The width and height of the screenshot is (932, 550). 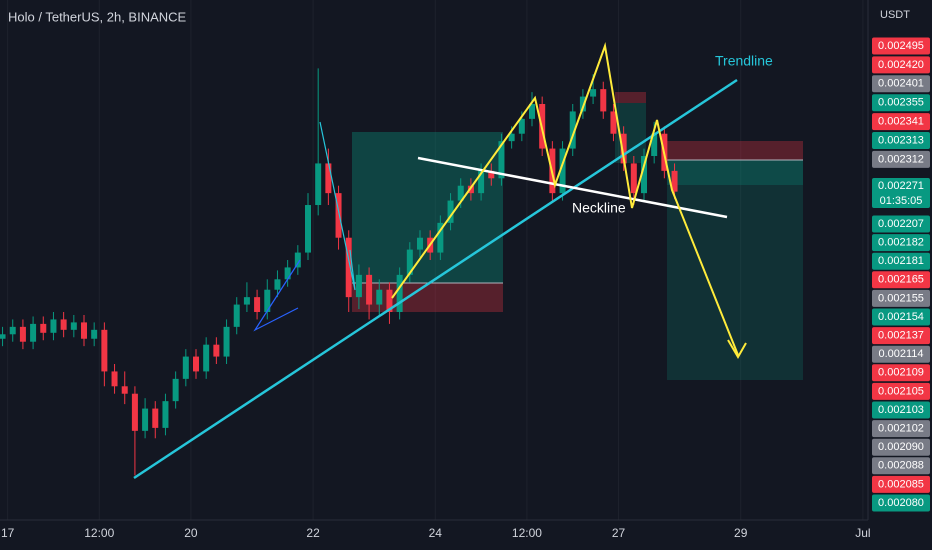 I want to click on price-label: 0.002495, so click(x=901, y=46).